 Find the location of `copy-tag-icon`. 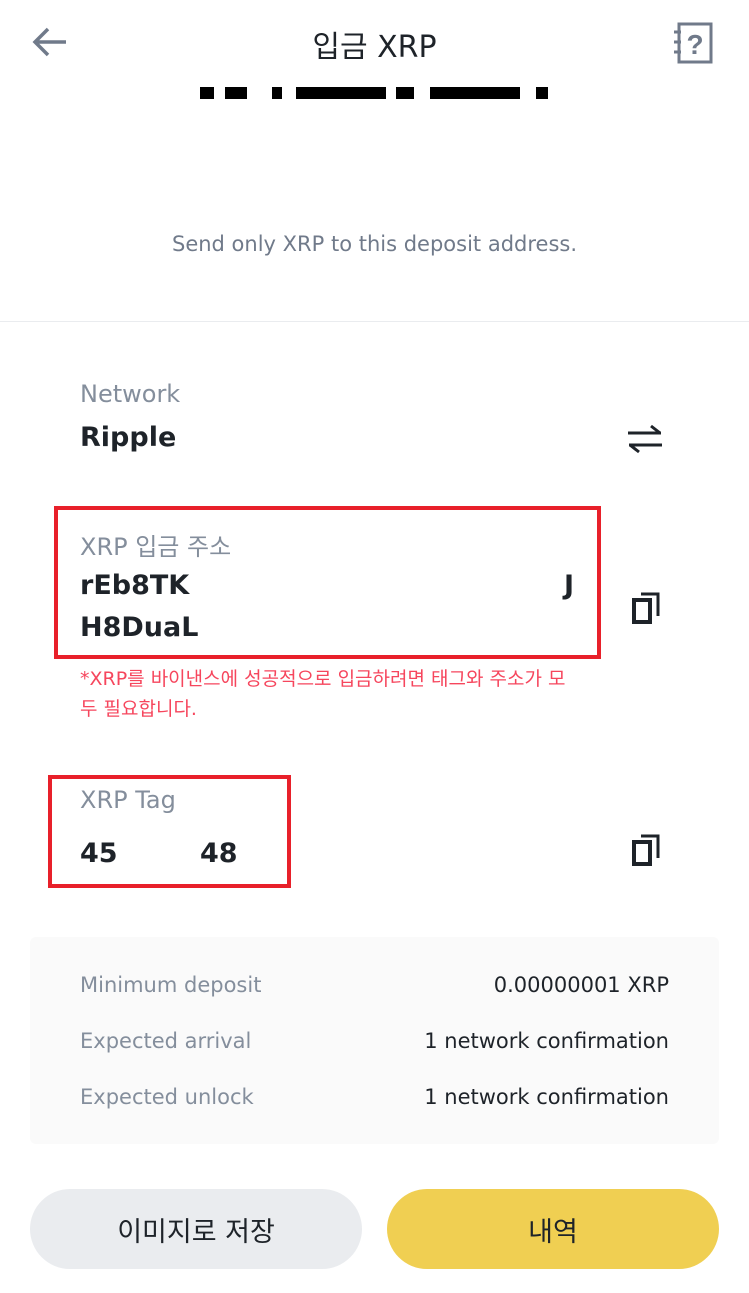

copy-tag-icon is located at coordinates (646, 849).